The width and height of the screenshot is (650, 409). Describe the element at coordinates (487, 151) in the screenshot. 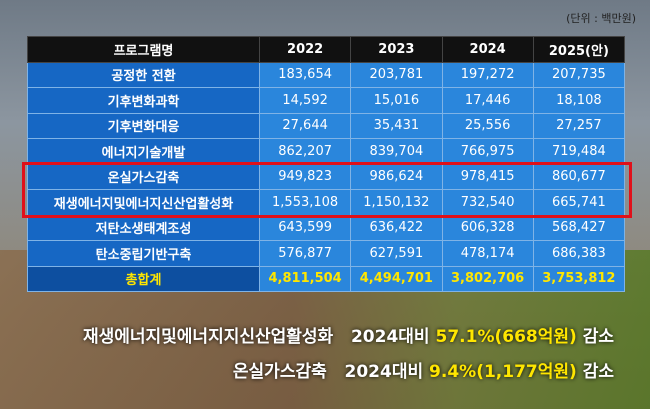

I see `cell: 766,975` at that location.